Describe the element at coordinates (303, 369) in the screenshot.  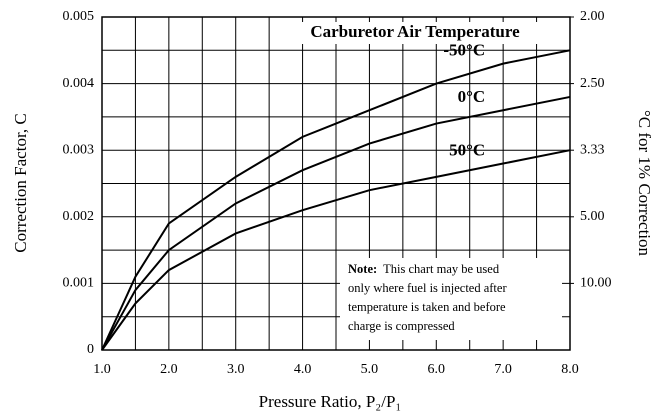
I see `x-tick-label: 4.0` at that location.